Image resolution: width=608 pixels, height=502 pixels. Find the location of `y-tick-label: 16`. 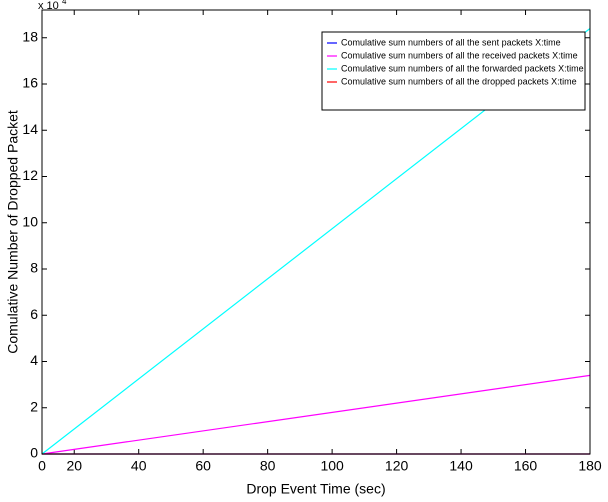

y-tick-label: 16 is located at coordinates (30, 83).